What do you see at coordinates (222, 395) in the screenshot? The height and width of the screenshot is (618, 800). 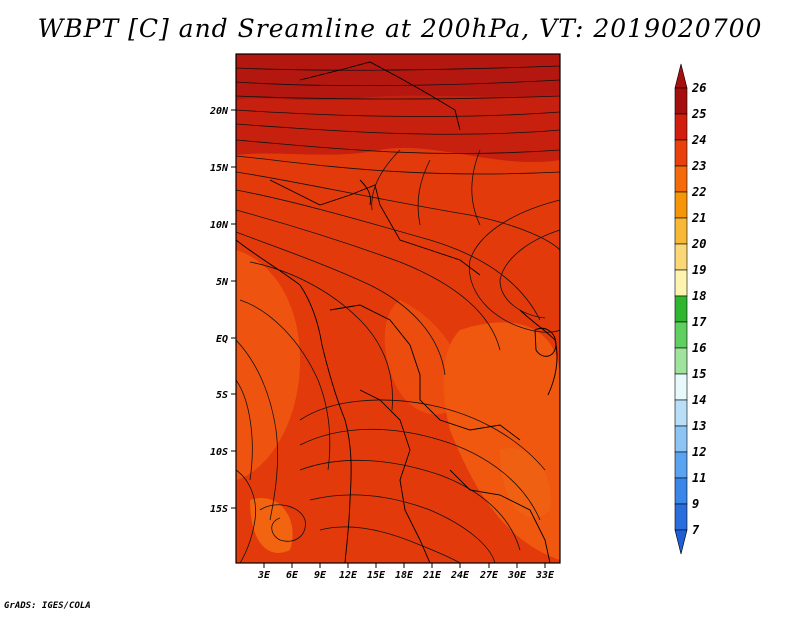 I see `lat-label: 5S` at bounding box center [222, 395].